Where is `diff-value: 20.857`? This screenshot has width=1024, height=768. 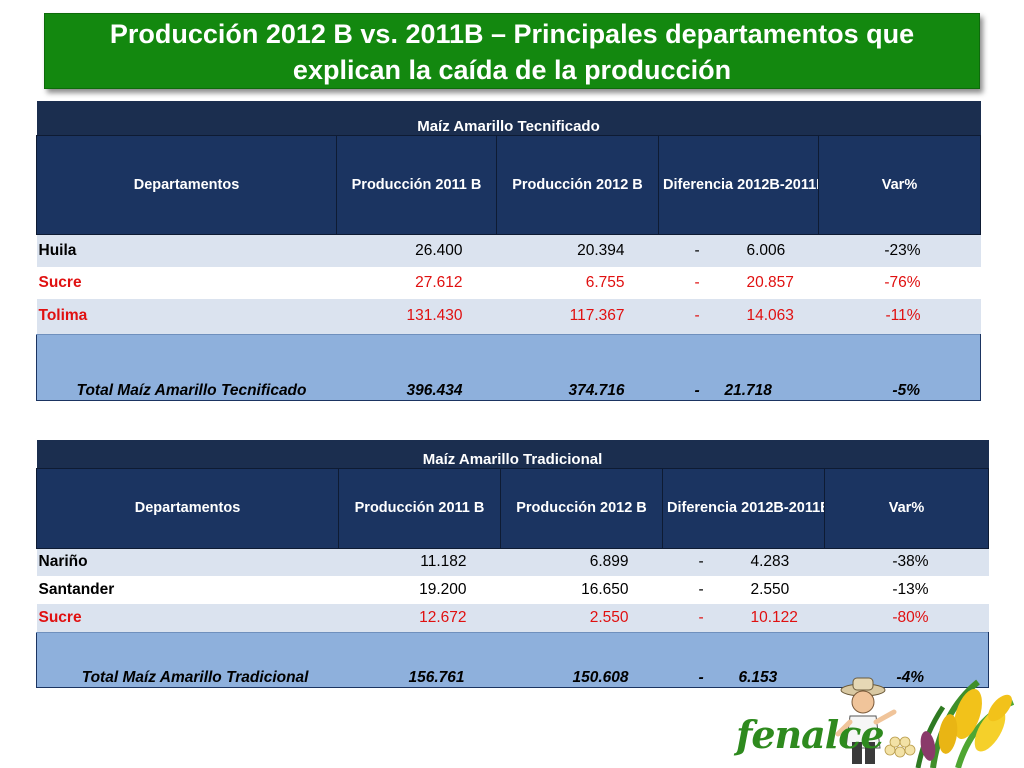 diff-value: 20.857 is located at coordinates (770, 282).